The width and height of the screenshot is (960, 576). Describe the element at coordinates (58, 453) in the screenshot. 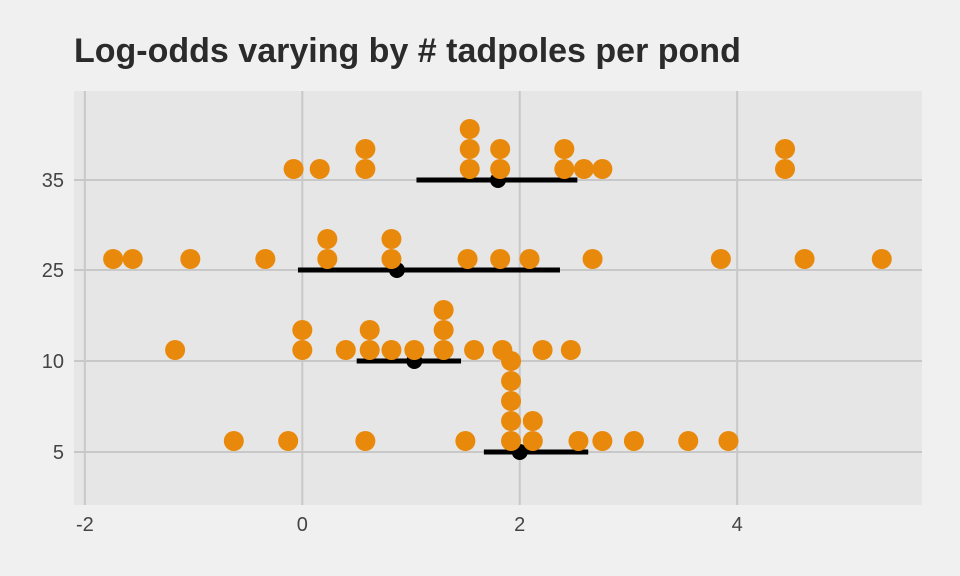

I see `y-tick-label: 5` at that location.